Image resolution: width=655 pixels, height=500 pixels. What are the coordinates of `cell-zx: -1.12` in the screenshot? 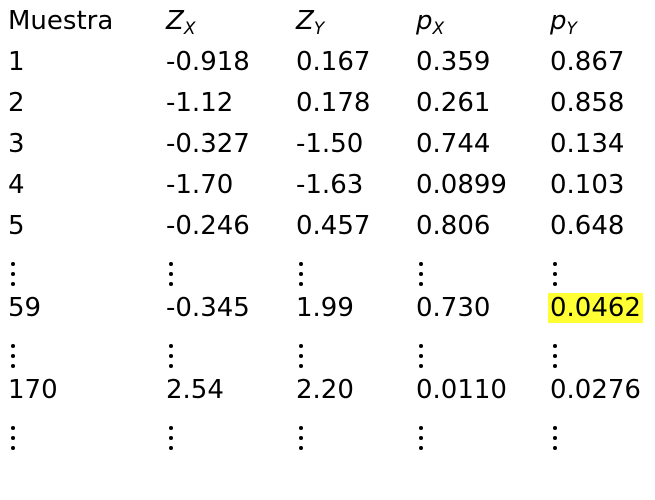 It's located at (200, 103).